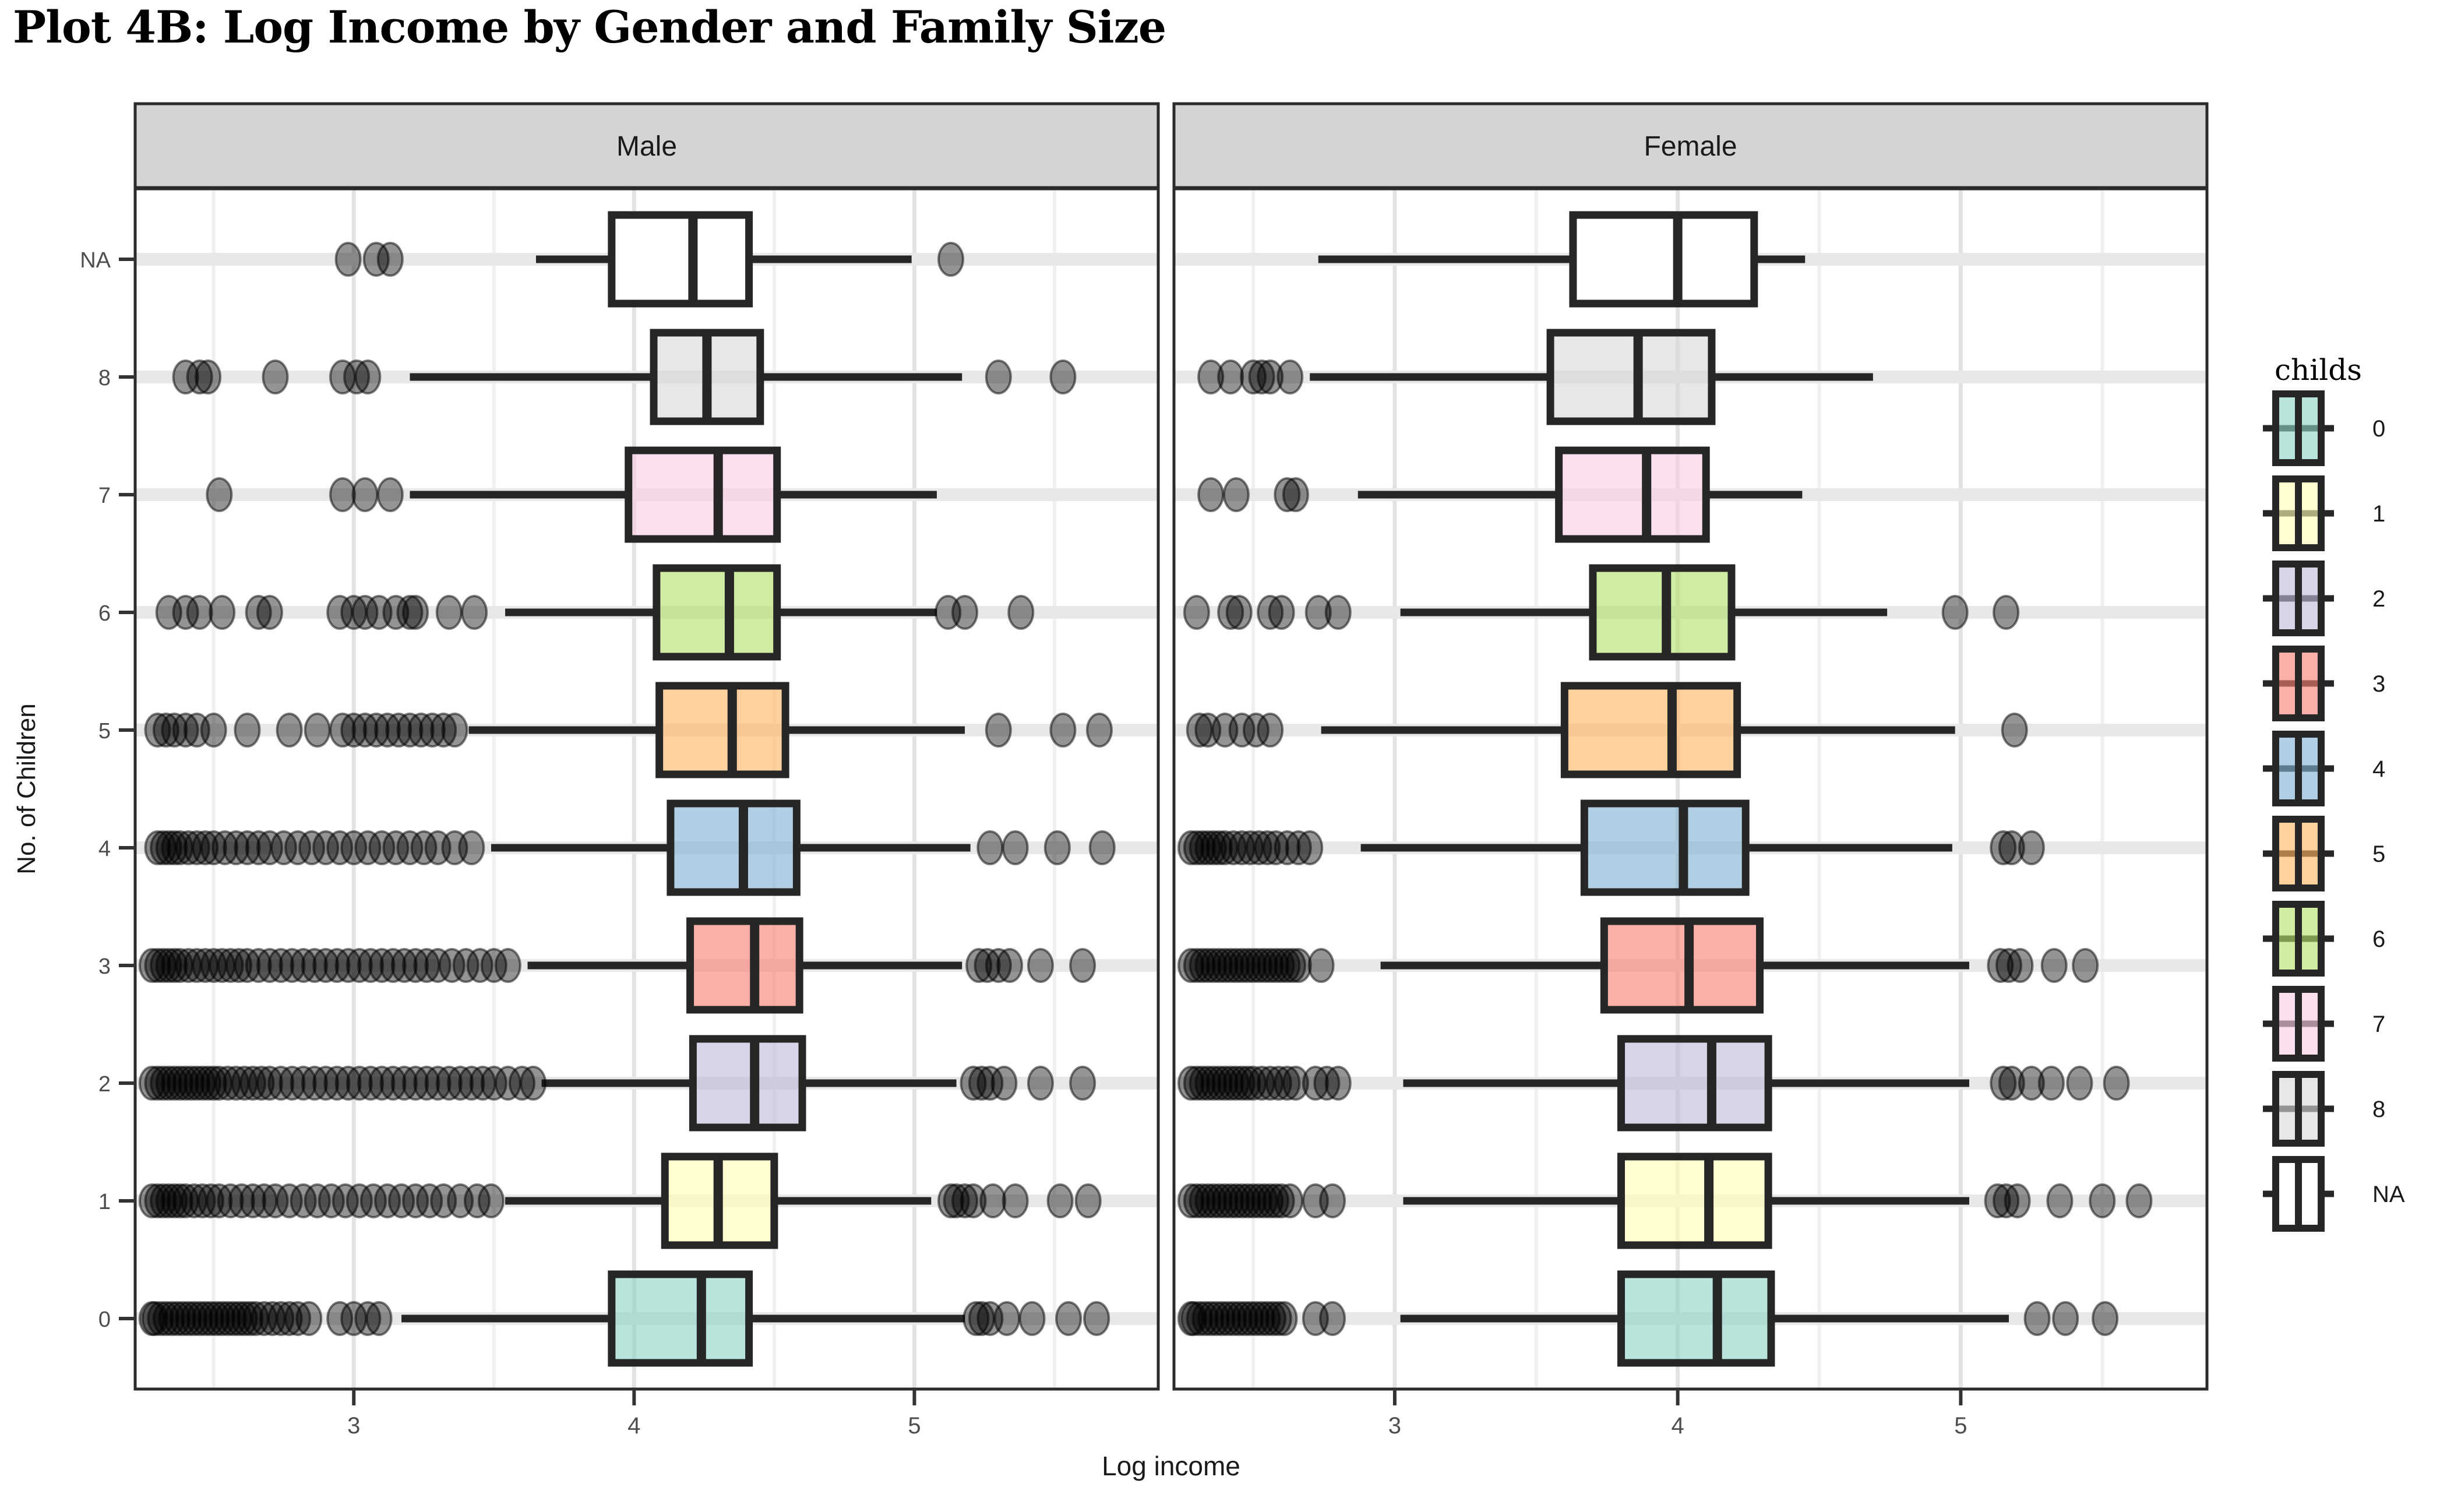 This screenshot has width=2447, height=1512. I want to click on x-tick-label: 3, so click(1394, 1426).